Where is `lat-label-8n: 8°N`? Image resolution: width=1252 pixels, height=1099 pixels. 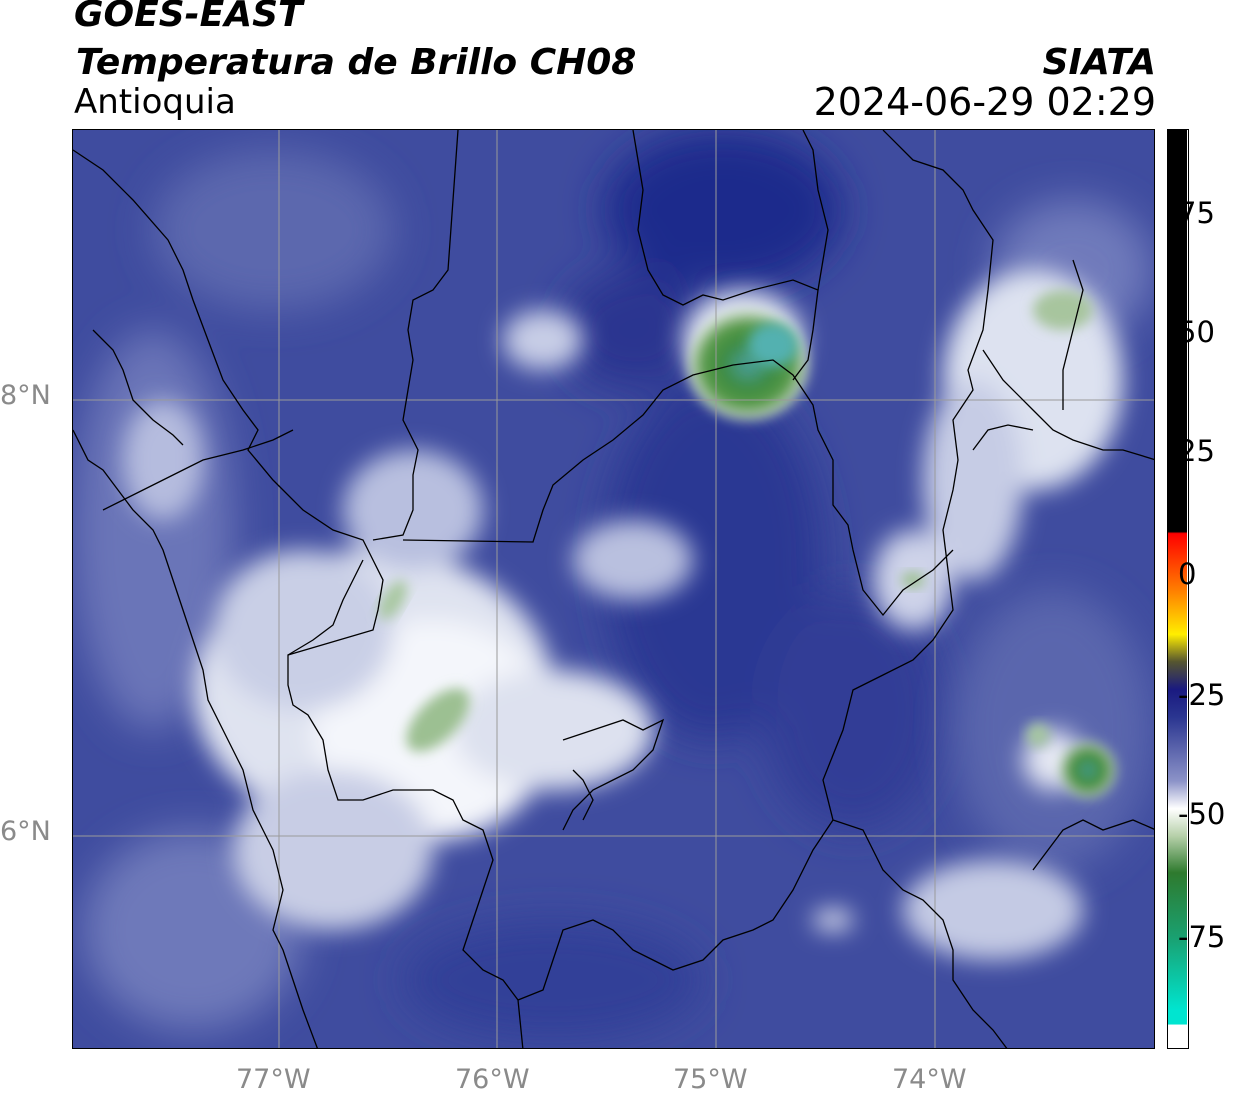 lat-label-8n: 8°N is located at coordinates (25, 395).